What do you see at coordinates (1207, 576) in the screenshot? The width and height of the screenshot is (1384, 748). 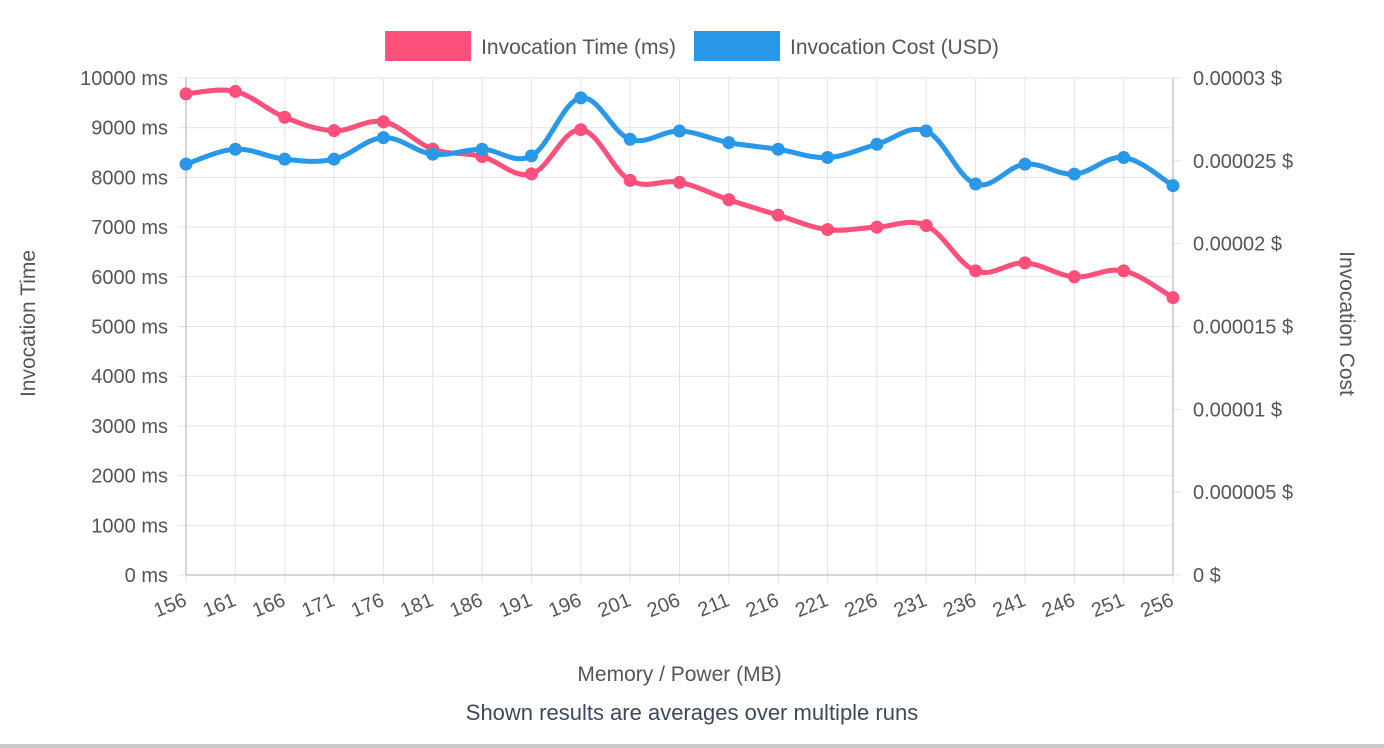 I see `y-tick-label-right: 0 $` at bounding box center [1207, 576].